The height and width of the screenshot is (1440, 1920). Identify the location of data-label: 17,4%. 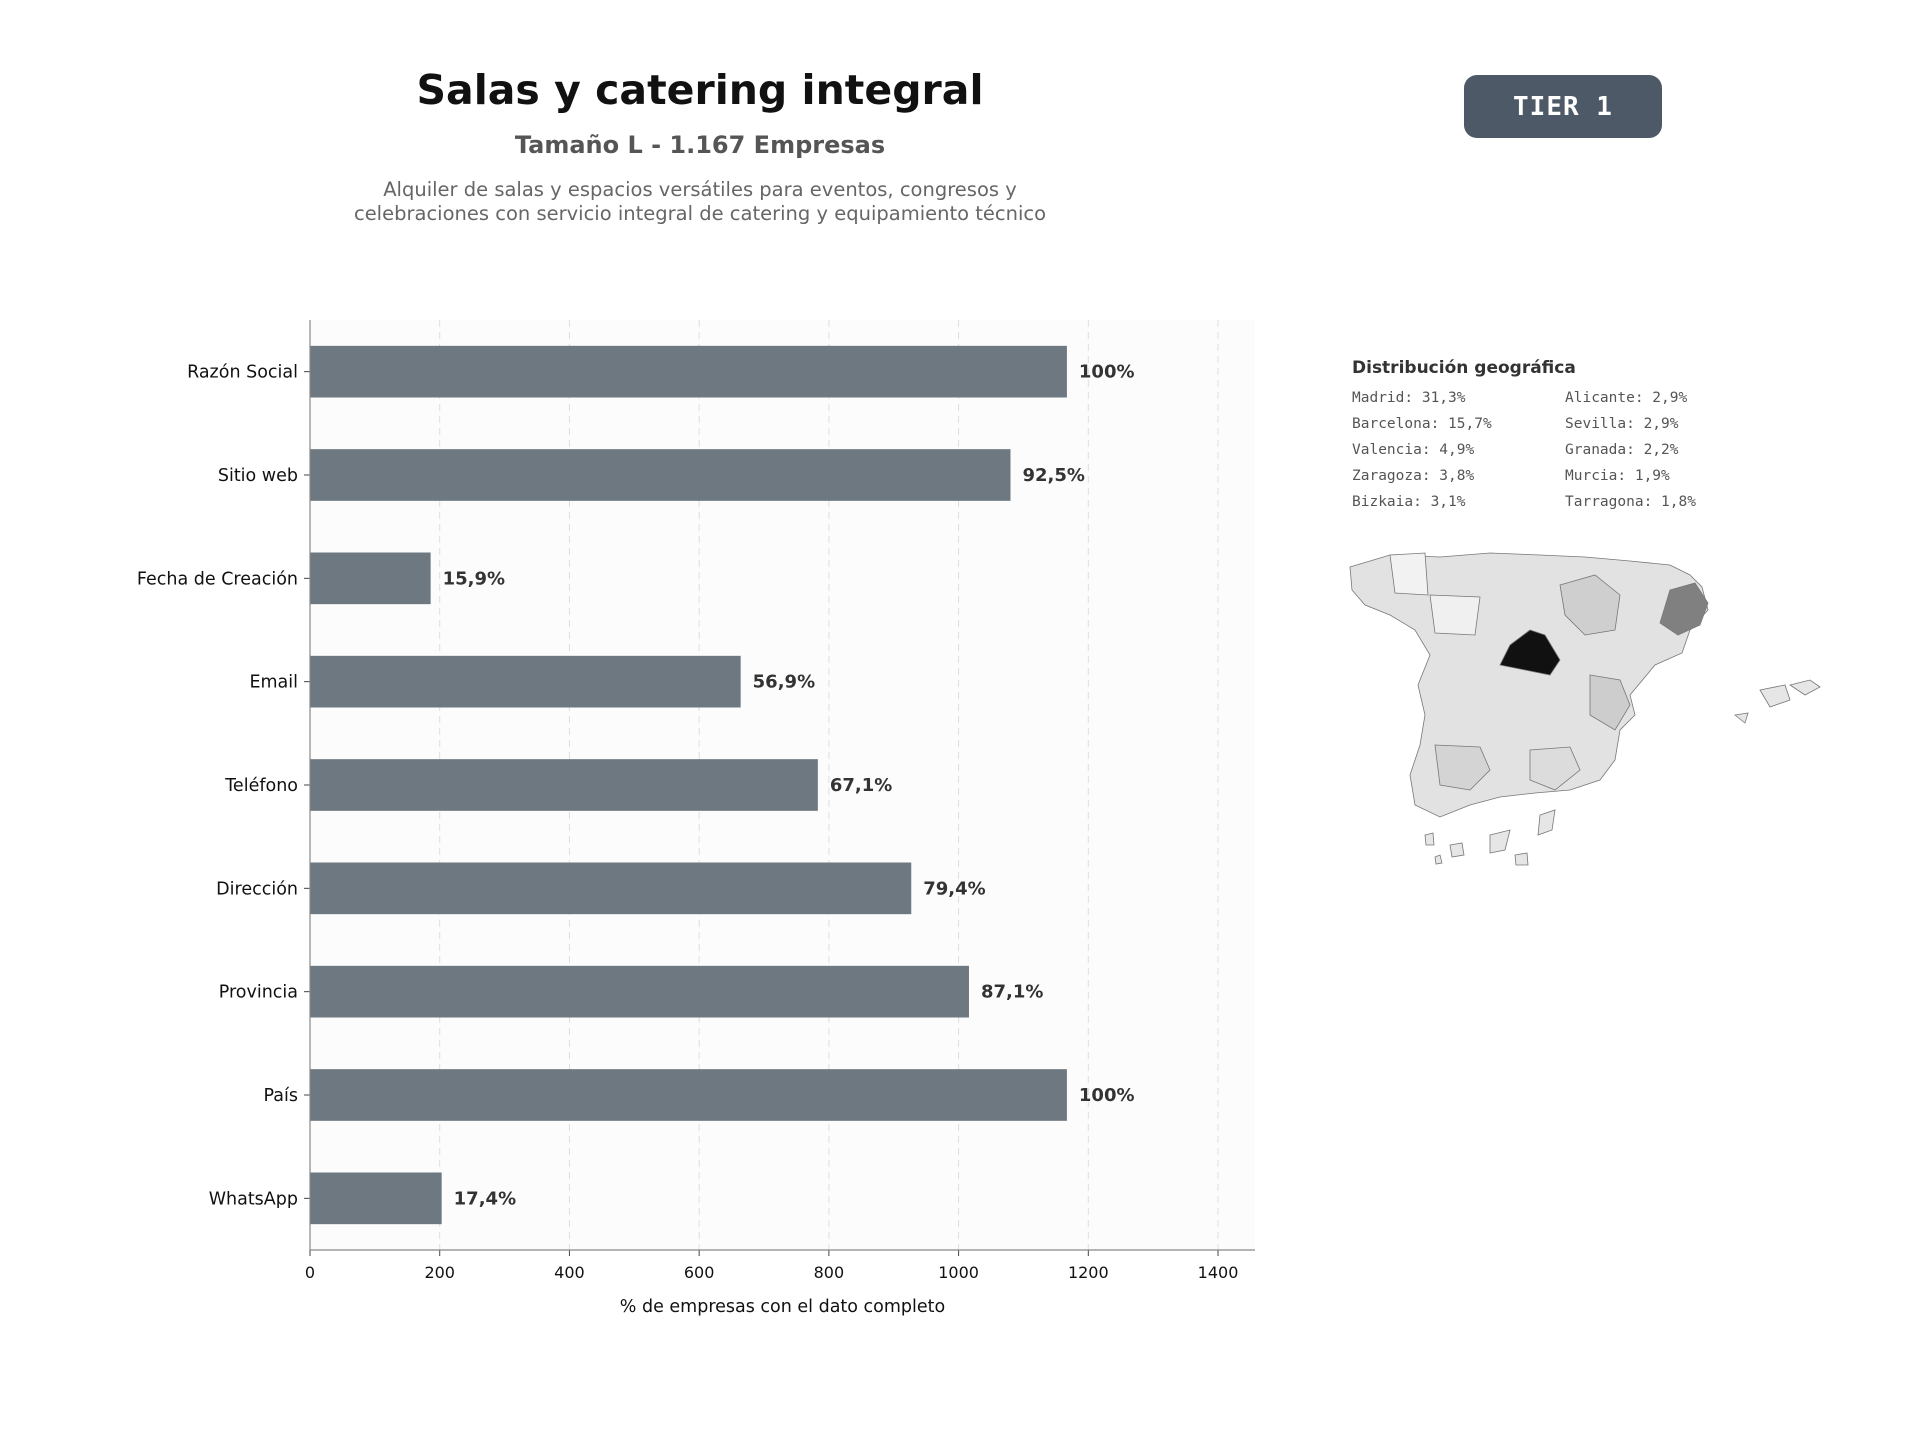
(485, 1198).